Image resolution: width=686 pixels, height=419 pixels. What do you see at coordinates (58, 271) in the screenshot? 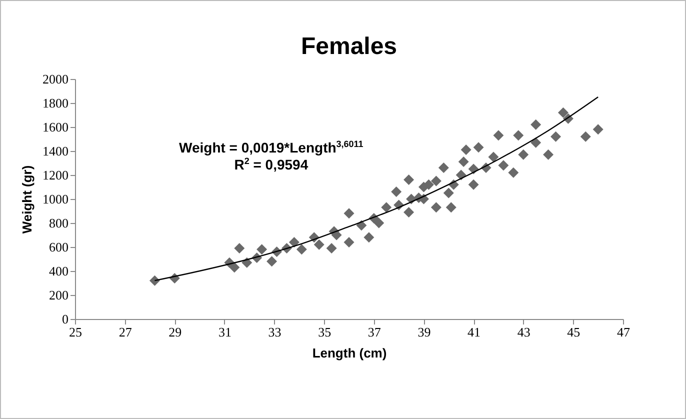
I see `y-tick-label: 400` at bounding box center [58, 271].